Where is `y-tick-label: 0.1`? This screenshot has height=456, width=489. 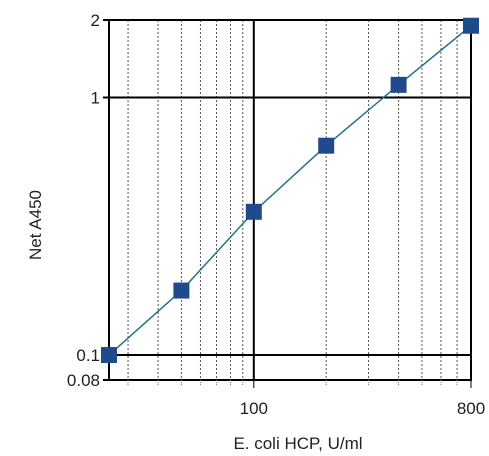
y-tick-label: 0.1 is located at coordinates (88, 355).